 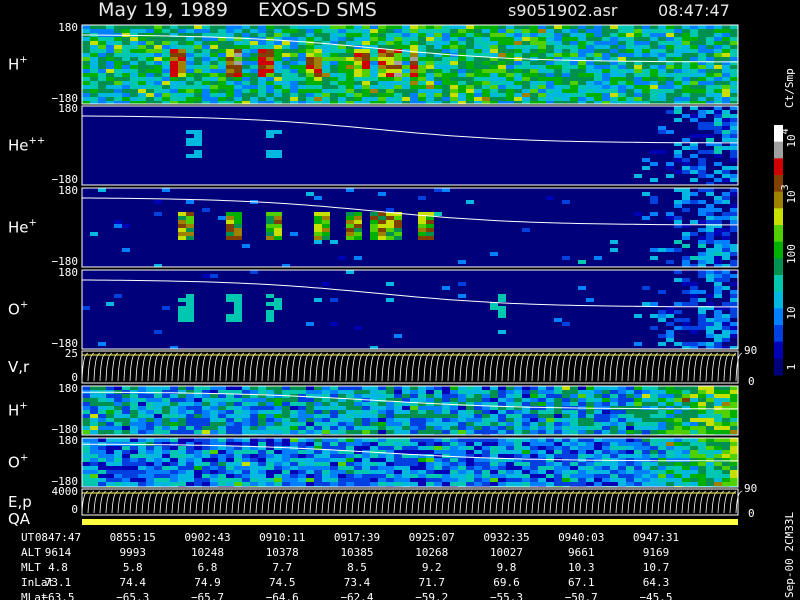 What do you see at coordinates (563, 10) in the screenshot?
I see `file: s9051902.asr` at bounding box center [563, 10].